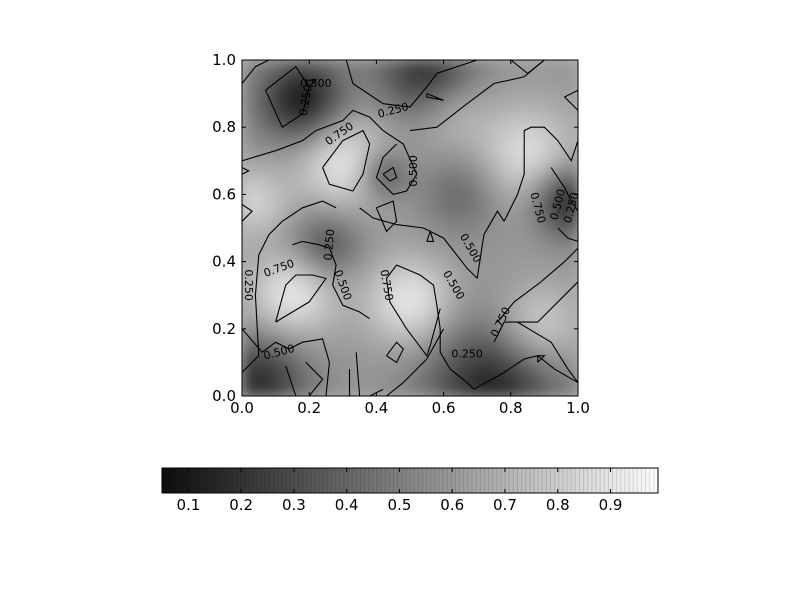 The image size is (800, 600). Describe the element at coordinates (241, 505) in the screenshot. I see `colorbar-tick-label: 0.2` at that location.